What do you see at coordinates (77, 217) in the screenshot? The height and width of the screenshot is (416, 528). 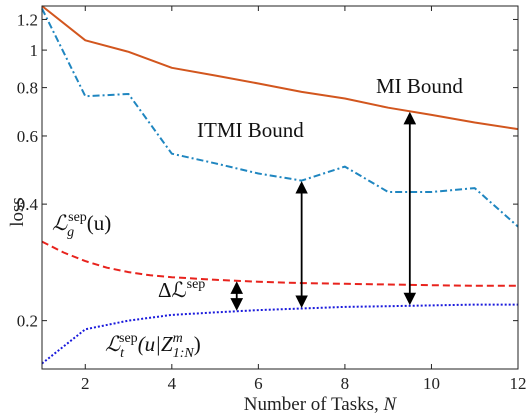 I see `g-sep-sup: sep` at bounding box center [77, 217].